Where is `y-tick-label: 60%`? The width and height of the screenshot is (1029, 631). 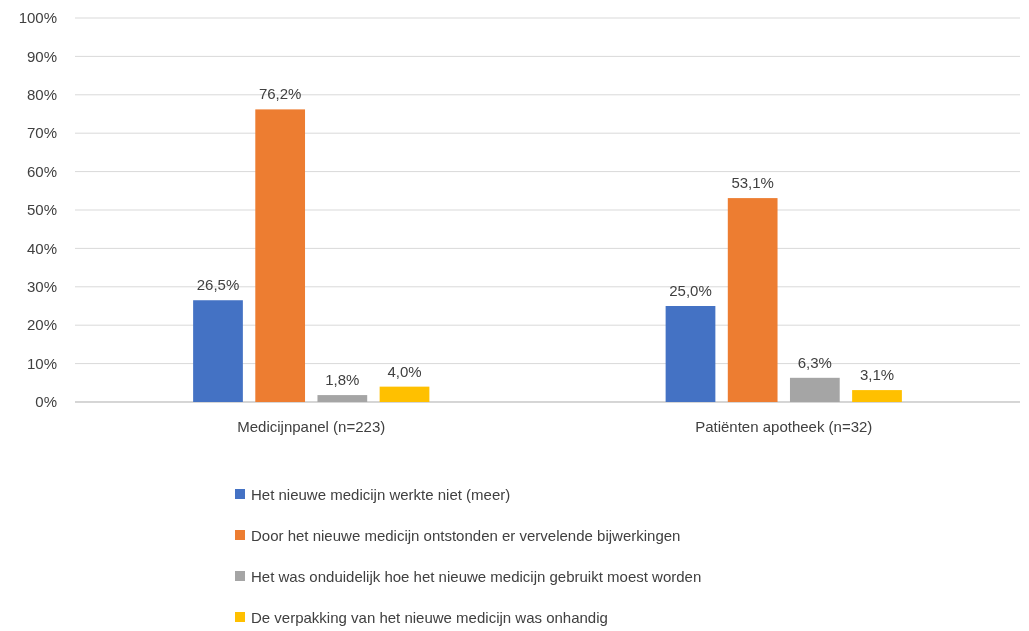 y-tick-label: 60% is located at coordinates (41, 171).